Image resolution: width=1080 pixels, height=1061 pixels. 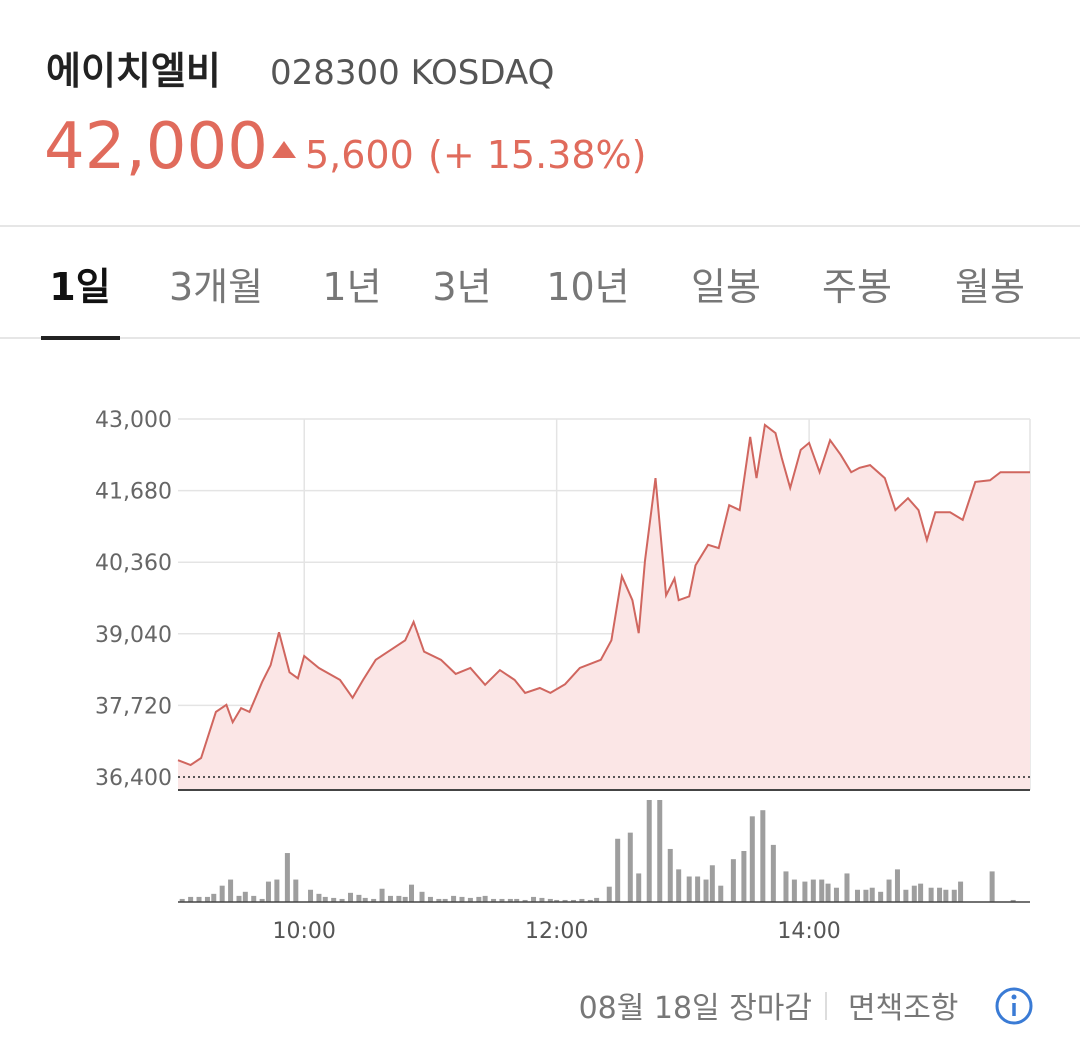 I want to click on disclaimer: 면책조항, so click(x=903, y=1008).